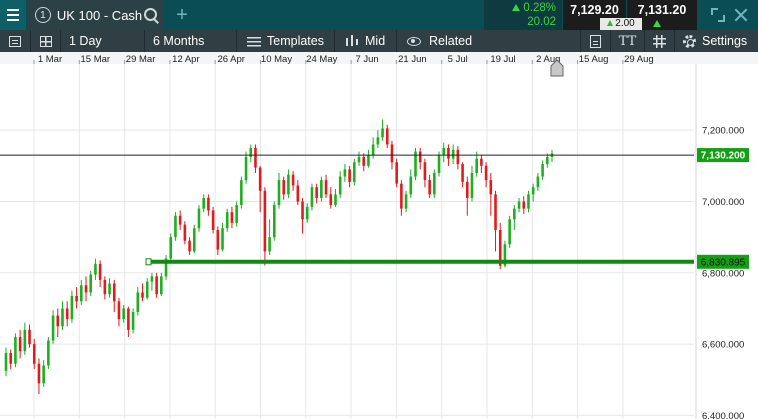  I want to click on expand-icon, so click(717, 15).